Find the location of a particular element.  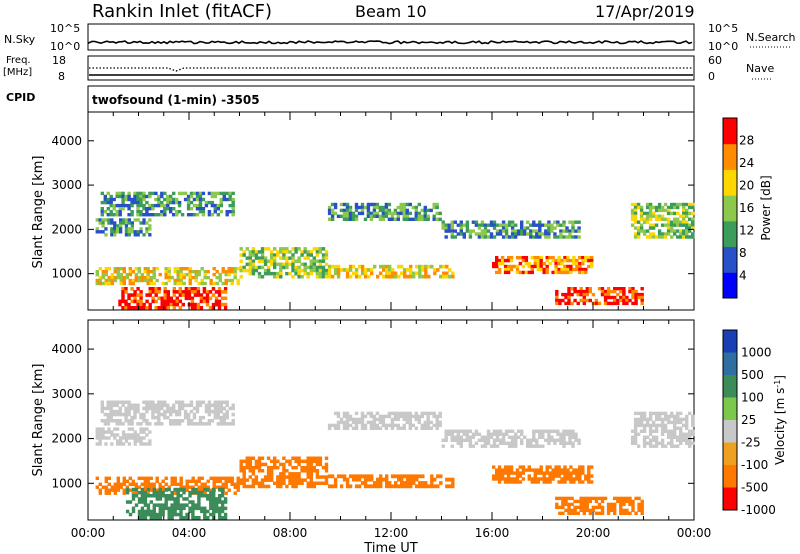

colorbar-swatch is located at coordinates (730, 208).